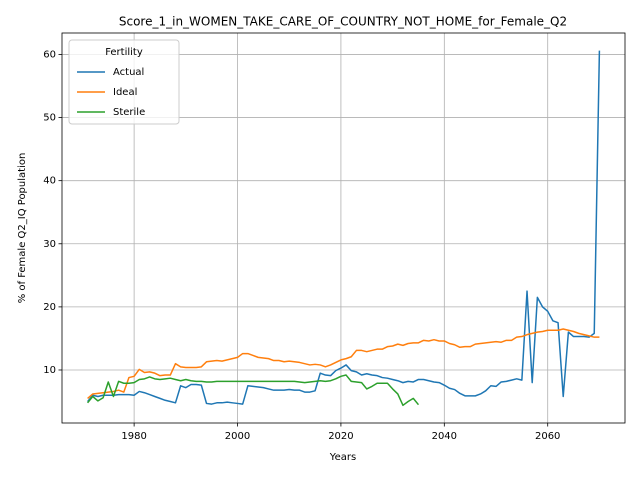 The width and height of the screenshot is (640, 480). I want to click on legend-label: Ideal, so click(125, 92).